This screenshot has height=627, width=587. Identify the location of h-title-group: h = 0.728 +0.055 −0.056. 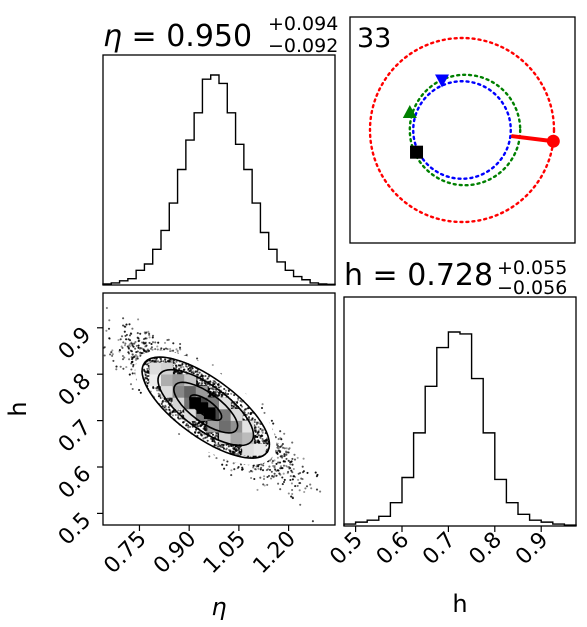
(455, 278).